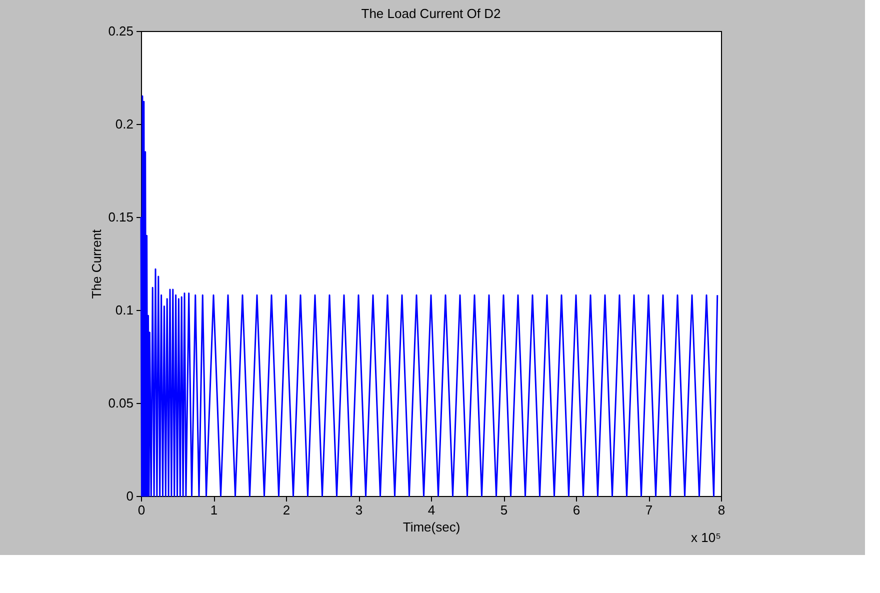 Image resolution: width=880 pixels, height=593 pixels. What do you see at coordinates (214, 510) in the screenshot?
I see `x-tick-label: 1` at bounding box center [214, 510].